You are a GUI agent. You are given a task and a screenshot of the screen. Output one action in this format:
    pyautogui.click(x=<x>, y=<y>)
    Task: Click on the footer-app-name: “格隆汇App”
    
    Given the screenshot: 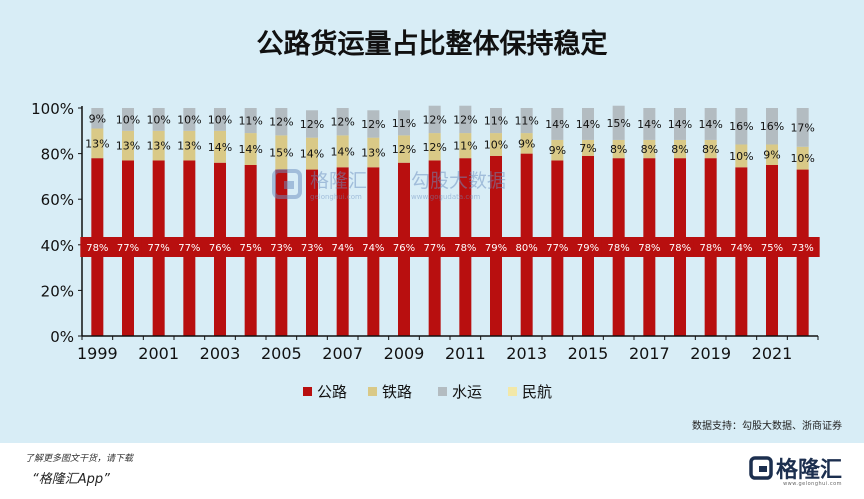 What is the action you would take?
    pyautogui.click(x=71, y=479)
    